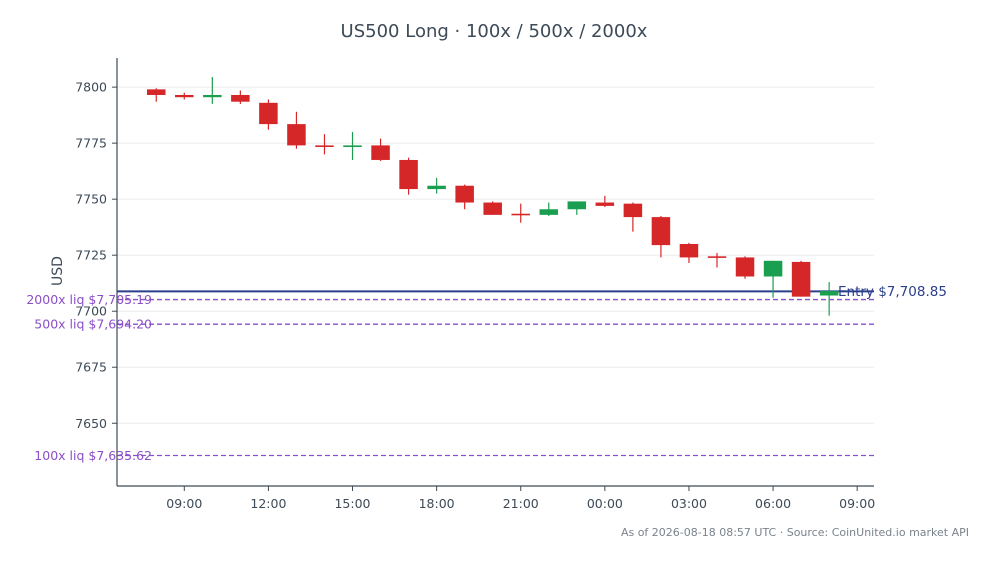  What do you see at coordinates (437, 503) in the screenshot?
I see `x-tick-label: 18:00` at bounding box center [437, 503].